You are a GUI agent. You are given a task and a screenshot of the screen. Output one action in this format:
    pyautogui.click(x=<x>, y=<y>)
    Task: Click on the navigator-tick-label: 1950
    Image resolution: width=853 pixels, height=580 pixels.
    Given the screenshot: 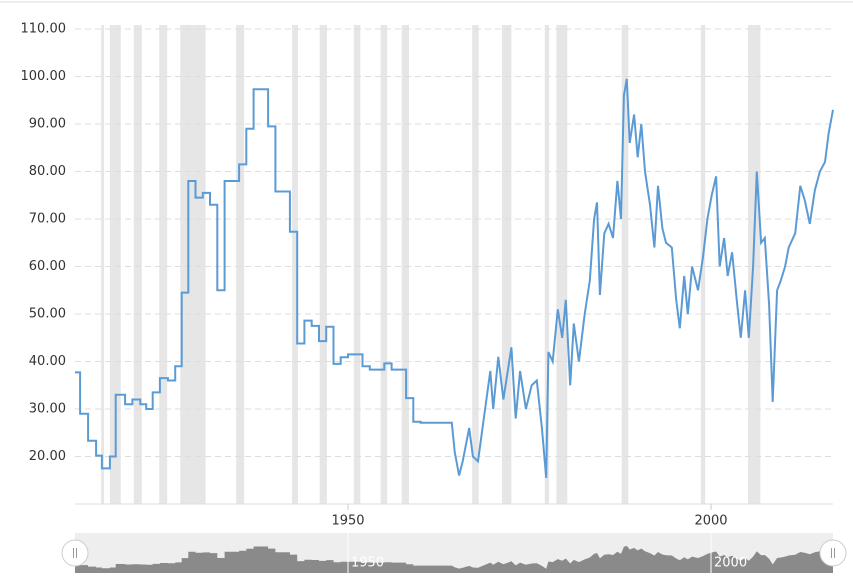 What is the action you would take?
    pyautogui.click(x=367, y=563)
    